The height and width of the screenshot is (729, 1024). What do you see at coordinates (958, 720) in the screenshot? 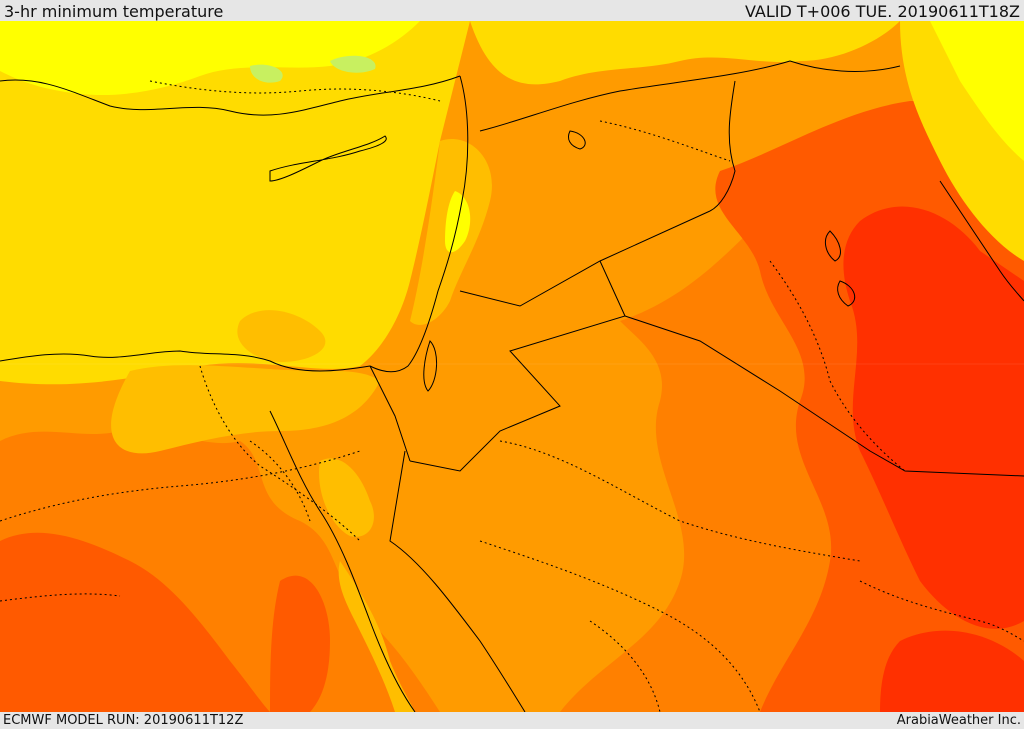
I see `credit-label: ArabiaWeather Inc.` at bounding box center [958, 720].